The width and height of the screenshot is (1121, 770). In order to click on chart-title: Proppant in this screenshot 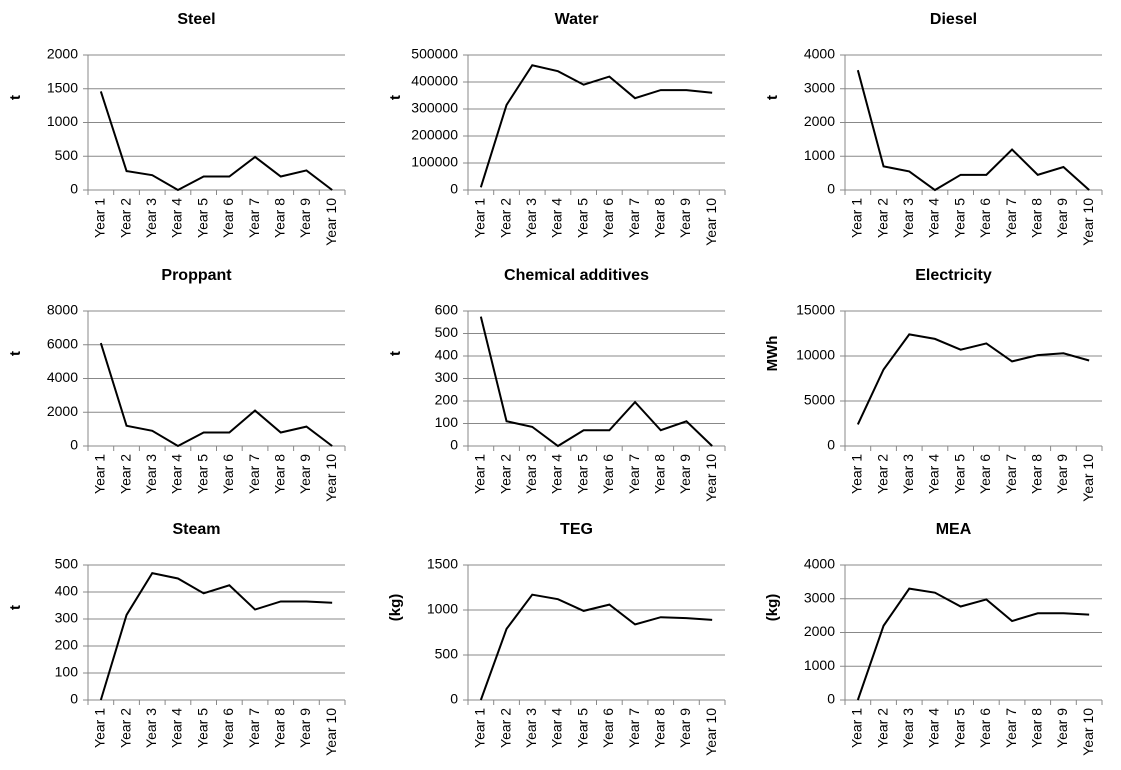, I will do `click(196, 275)`.